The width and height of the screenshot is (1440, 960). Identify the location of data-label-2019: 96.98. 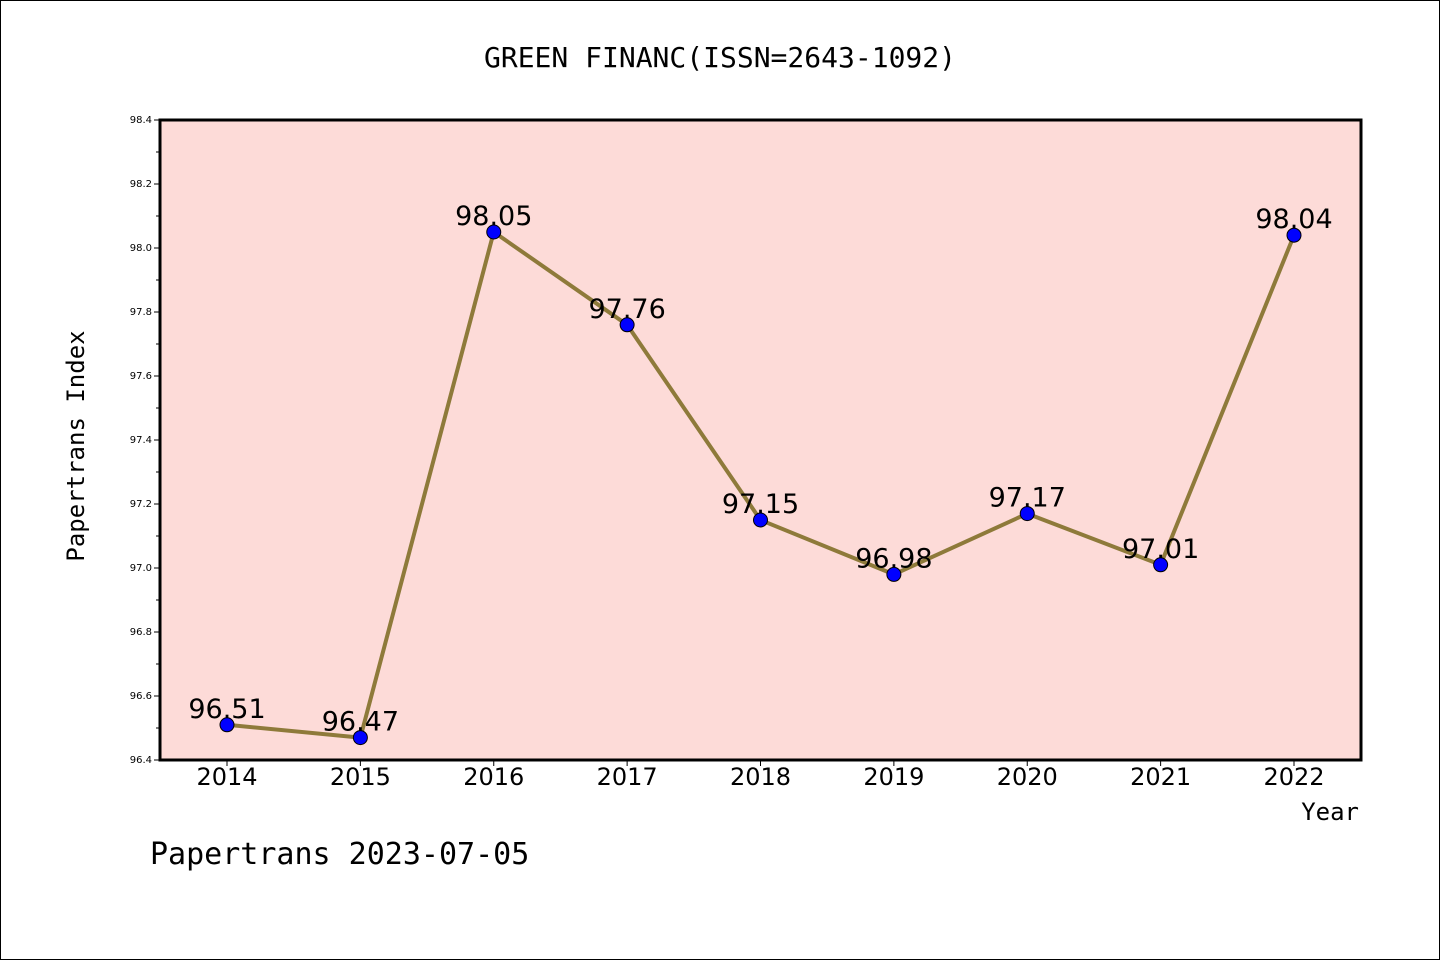
(893, 558).